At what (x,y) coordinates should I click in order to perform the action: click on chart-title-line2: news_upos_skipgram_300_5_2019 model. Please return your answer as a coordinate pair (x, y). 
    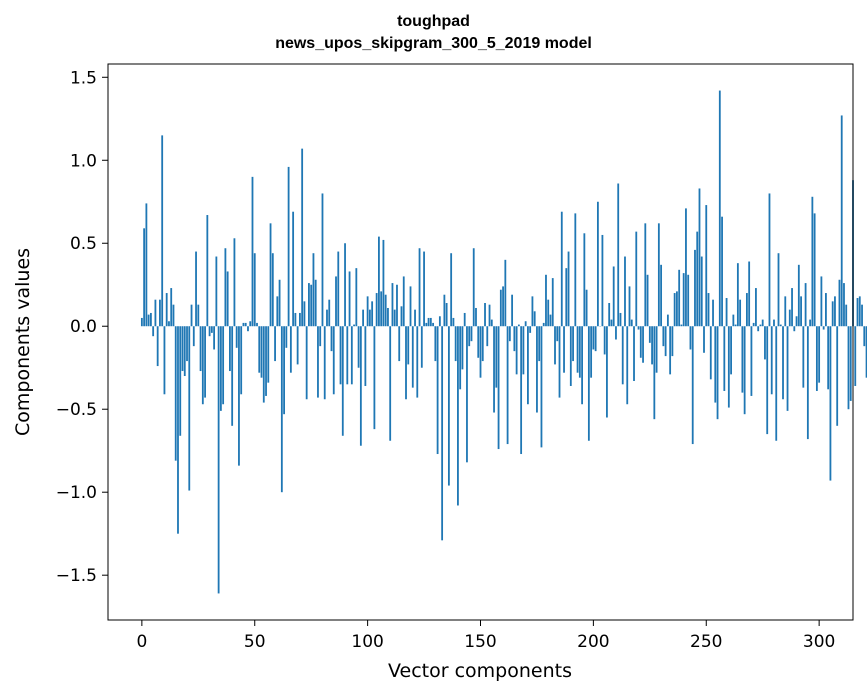
    Looking at the image, I should click on (433, 43).